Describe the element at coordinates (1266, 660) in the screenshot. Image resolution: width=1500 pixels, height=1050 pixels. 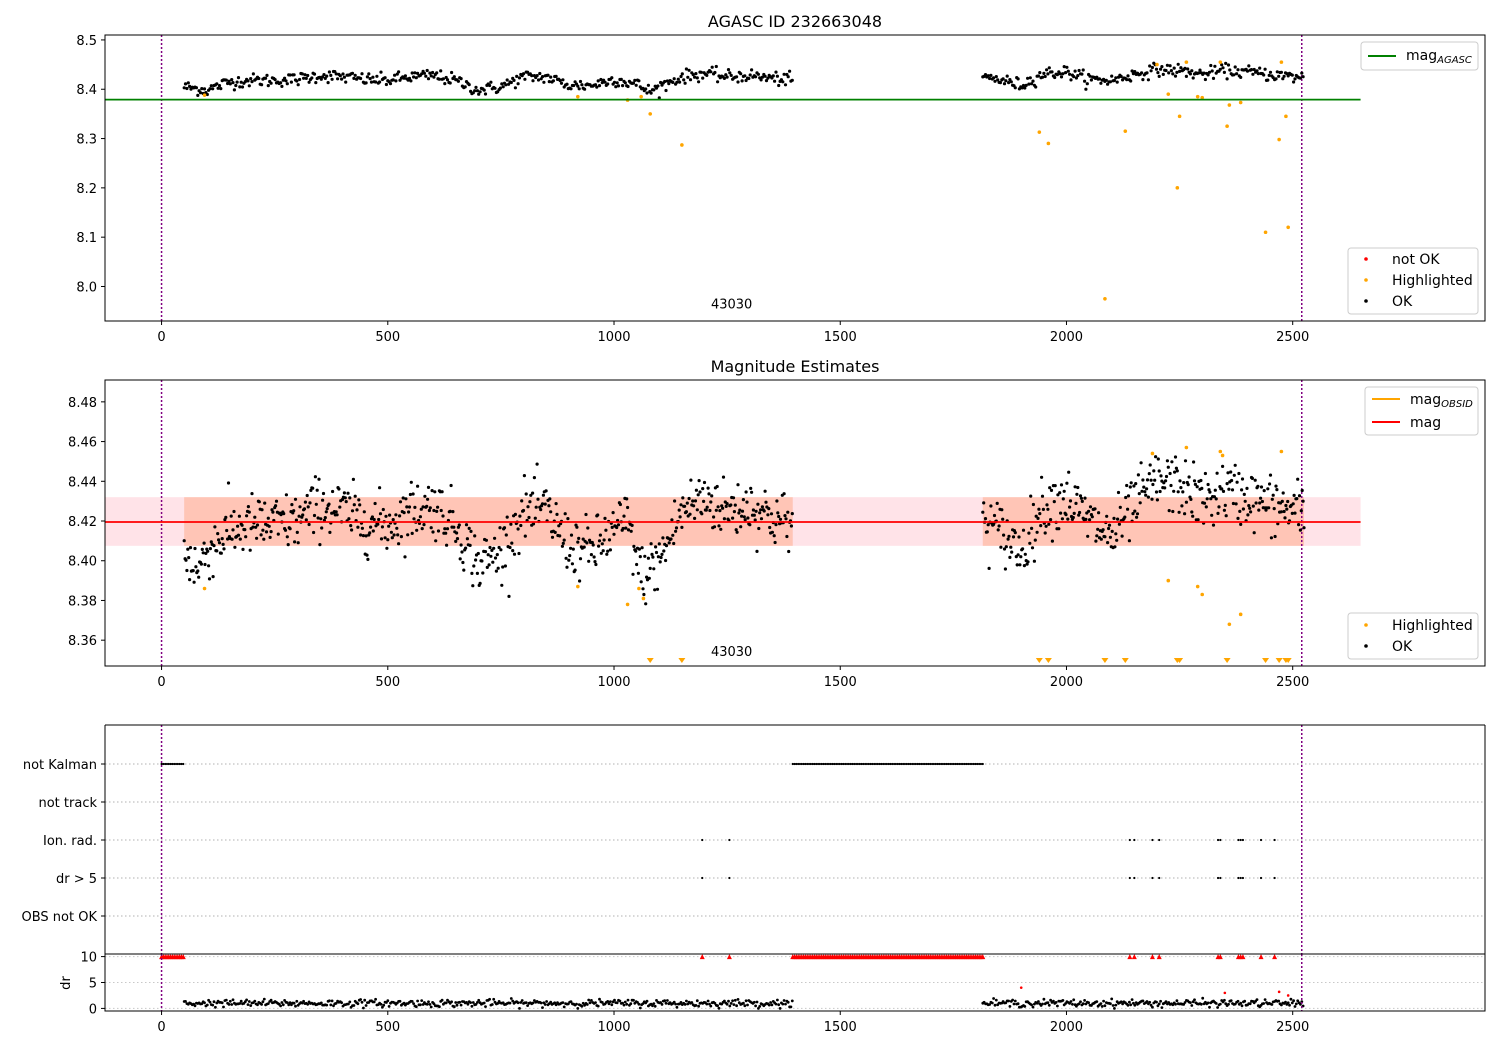
I see `p2-highlighted-below-marker` at that location.